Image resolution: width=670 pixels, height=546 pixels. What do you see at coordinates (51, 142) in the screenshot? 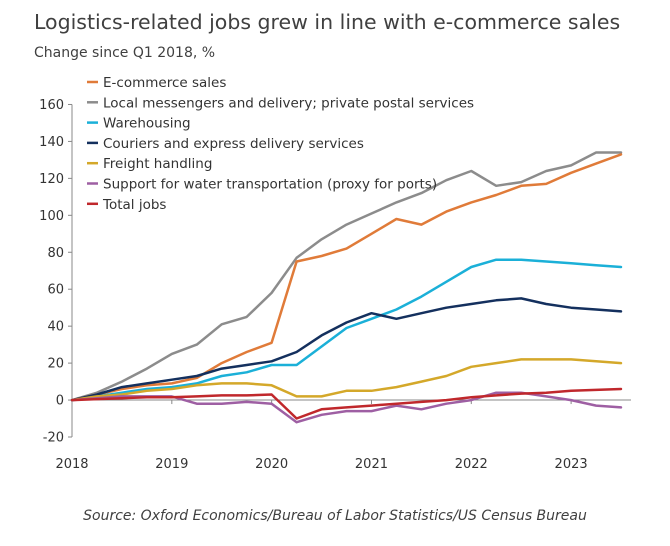
I see `y-tick-label: 140` at bounding box center [51, 142].